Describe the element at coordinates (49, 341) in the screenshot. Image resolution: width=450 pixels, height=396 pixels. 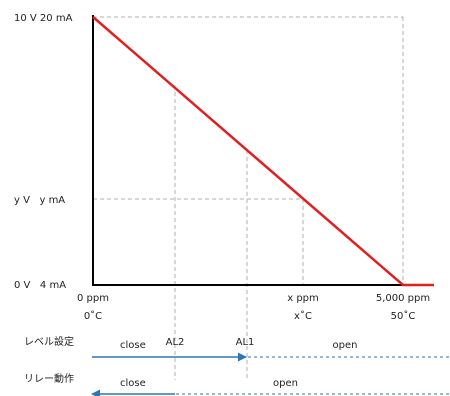
I see `level-row-label: レベル設定` at that location.